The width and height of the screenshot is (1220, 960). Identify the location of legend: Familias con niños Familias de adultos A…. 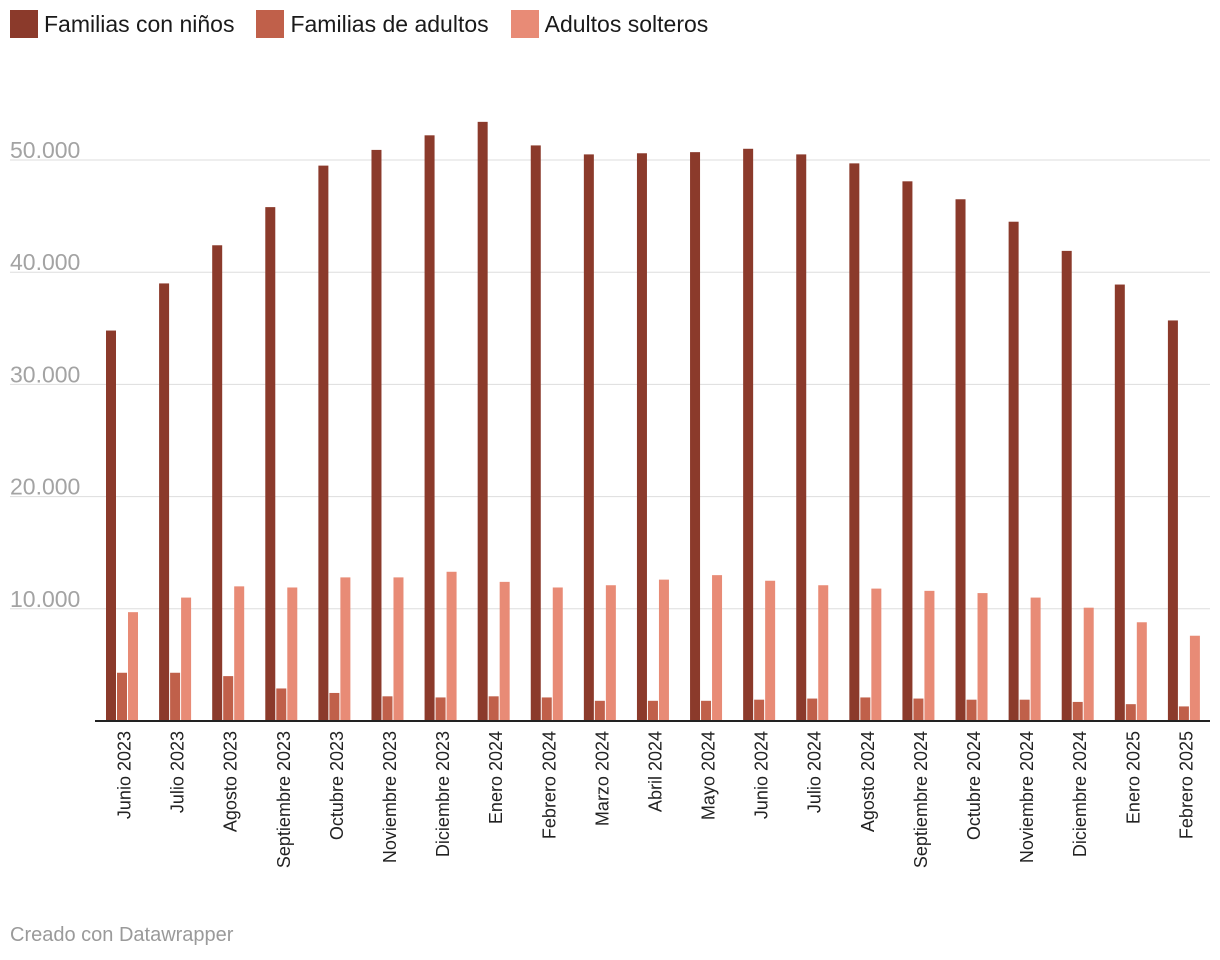
(370, 24).